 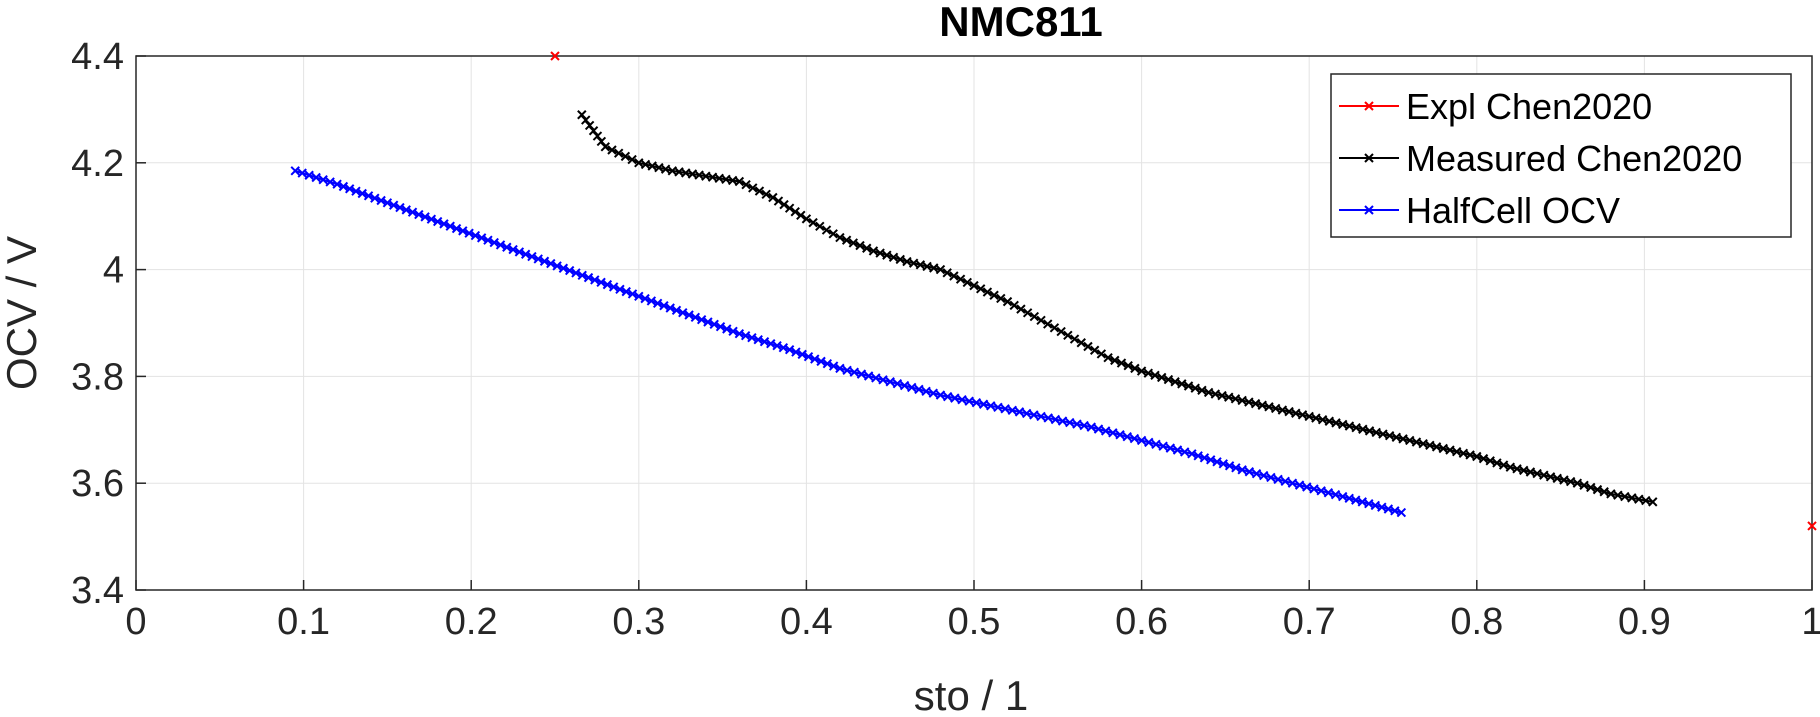 I want to click on x-tick-label: 0.2, so click(x=471, y=622).